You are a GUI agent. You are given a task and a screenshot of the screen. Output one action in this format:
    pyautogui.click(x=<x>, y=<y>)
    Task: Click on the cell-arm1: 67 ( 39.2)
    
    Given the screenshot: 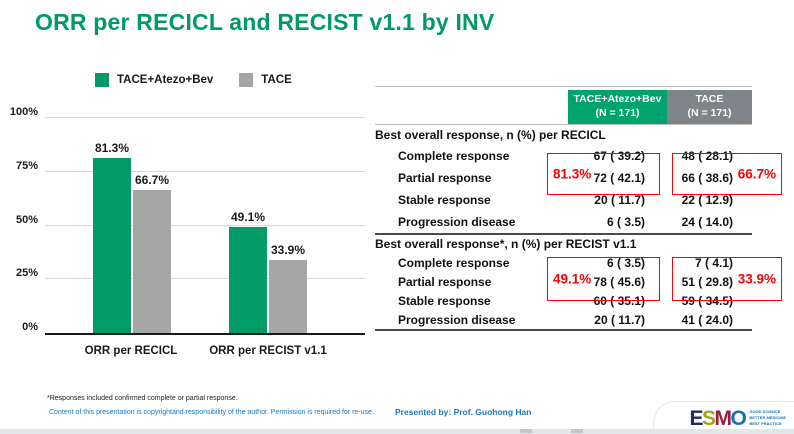 What is the action you would take?
    pyautogui.click(x=619, y=156)
    